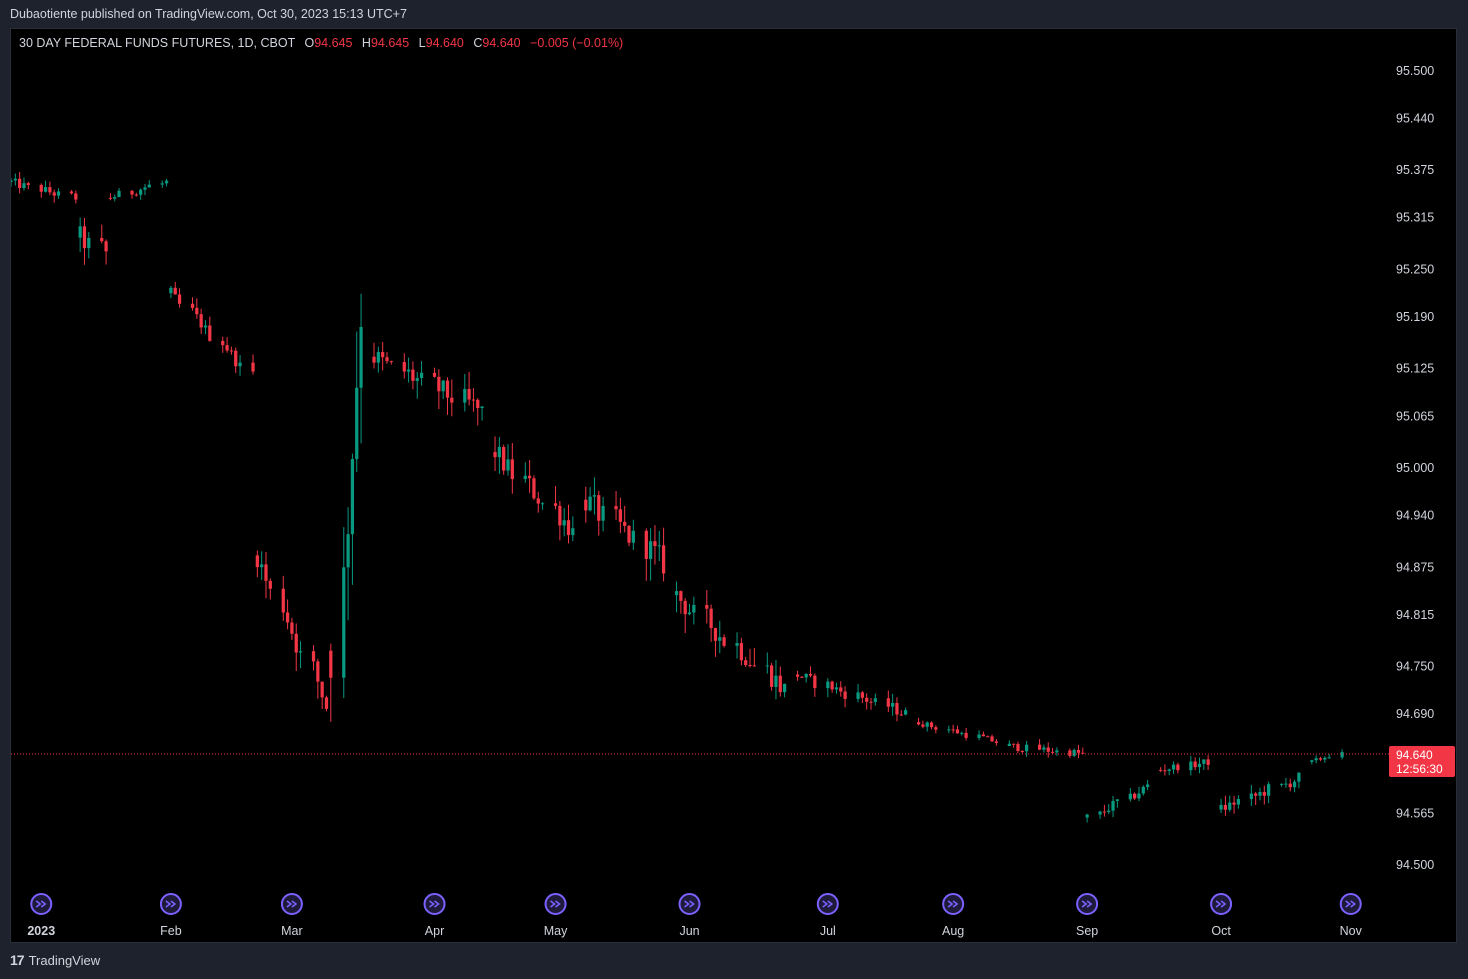 The width and height of the screenshot is (1468, 979). I want to click on brand-name: TradingView, so click(64, 960).